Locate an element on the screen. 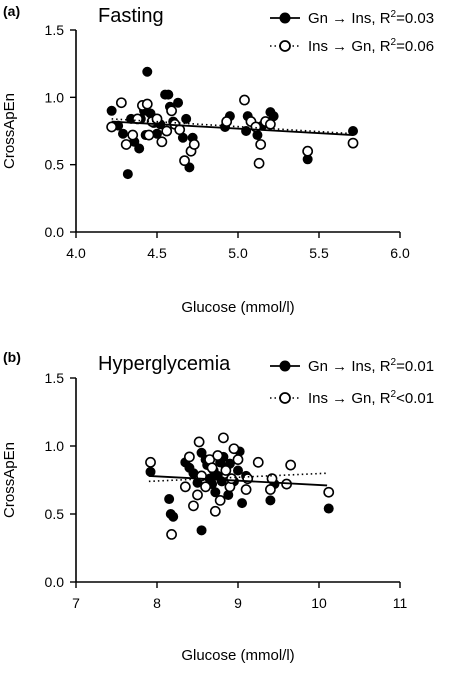 The image size is (474, 673). x-tick-label: 4.0 is located at coordinates (76, 253).